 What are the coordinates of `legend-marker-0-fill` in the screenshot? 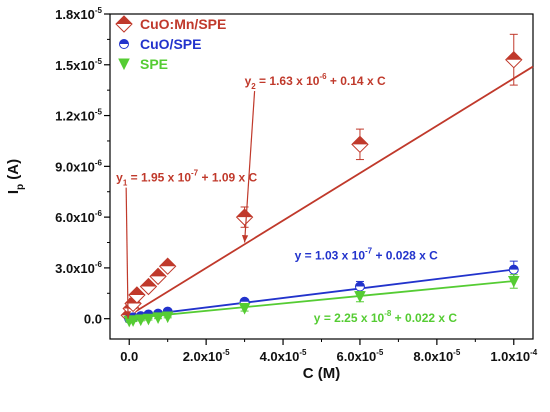 It's located at (124, 20).